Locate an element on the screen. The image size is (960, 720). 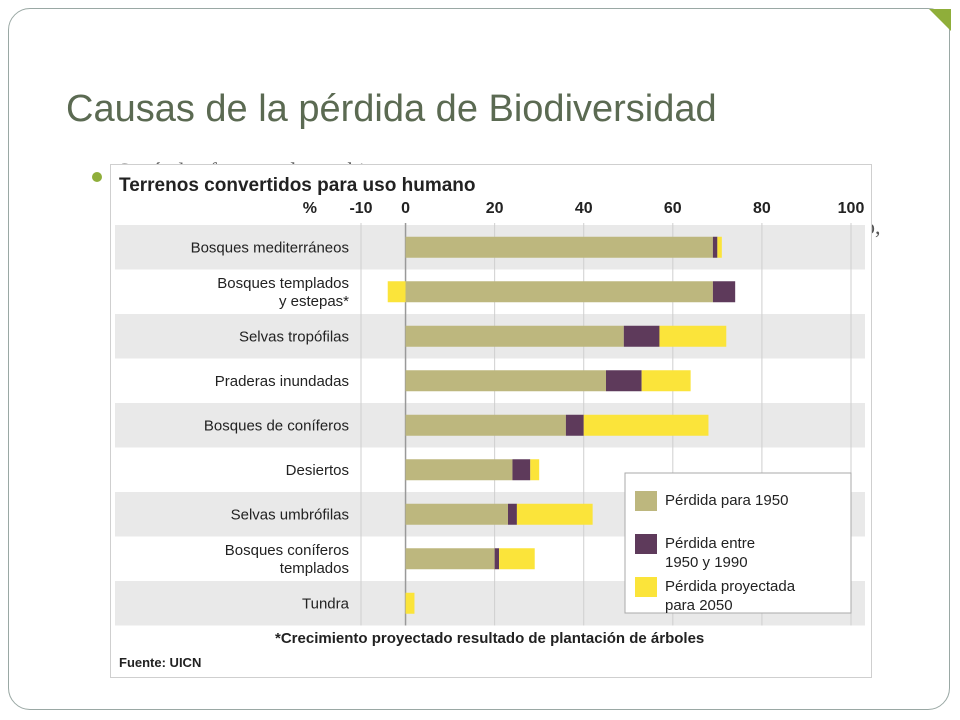
legend-label: Pérdida para 1950 is located at coordinates (726, 500).